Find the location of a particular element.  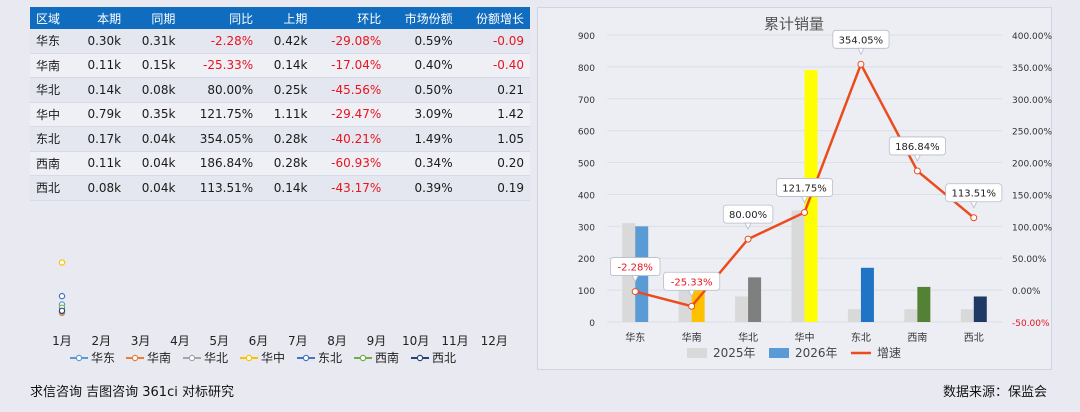

y-tick-label: 500 is located at coordinates (586, 165).